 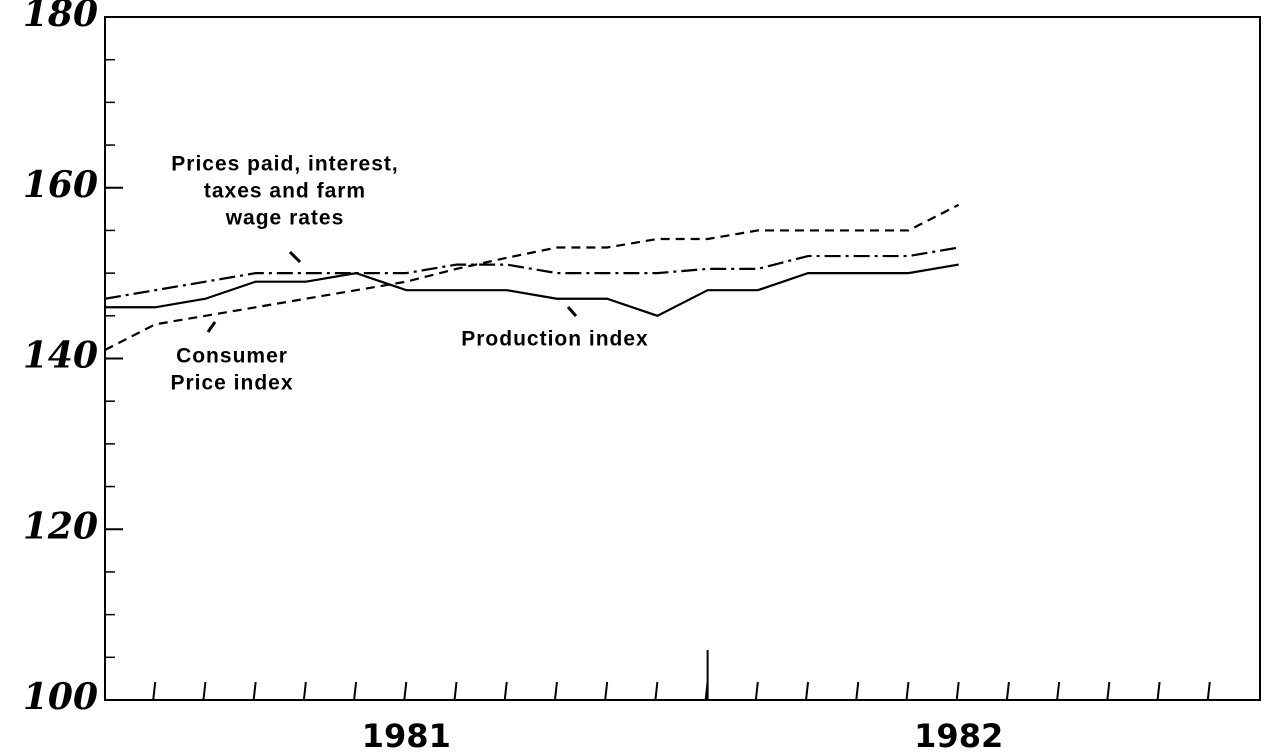 I want to click on y-tick-label: 120, so click(x=60, y=526).